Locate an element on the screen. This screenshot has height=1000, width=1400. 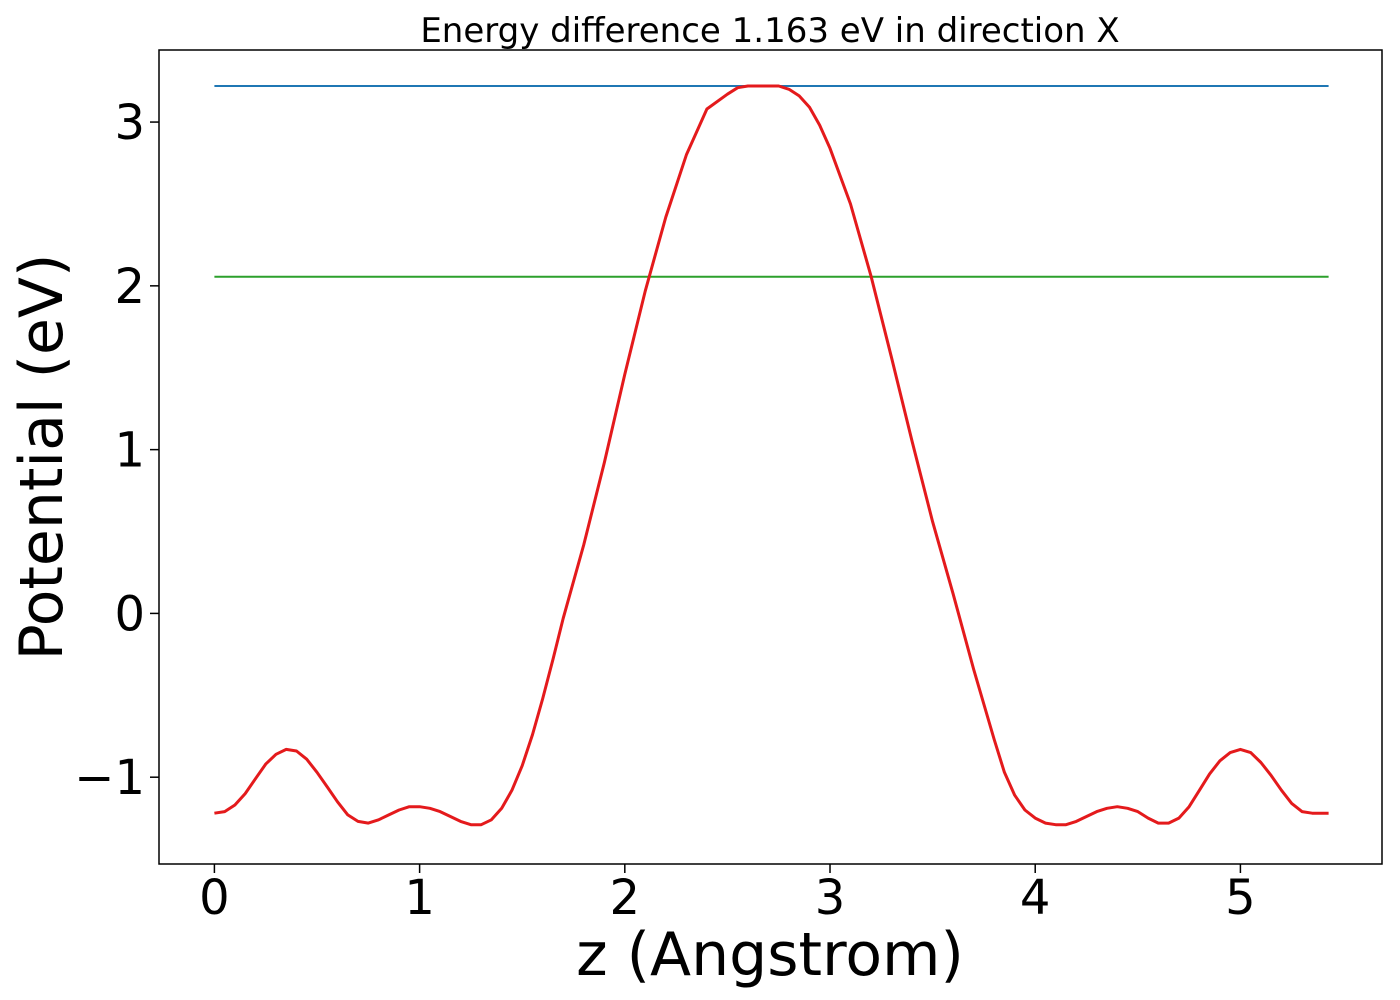
x-tick-label: 5 is located at coordinates (1240, 898).